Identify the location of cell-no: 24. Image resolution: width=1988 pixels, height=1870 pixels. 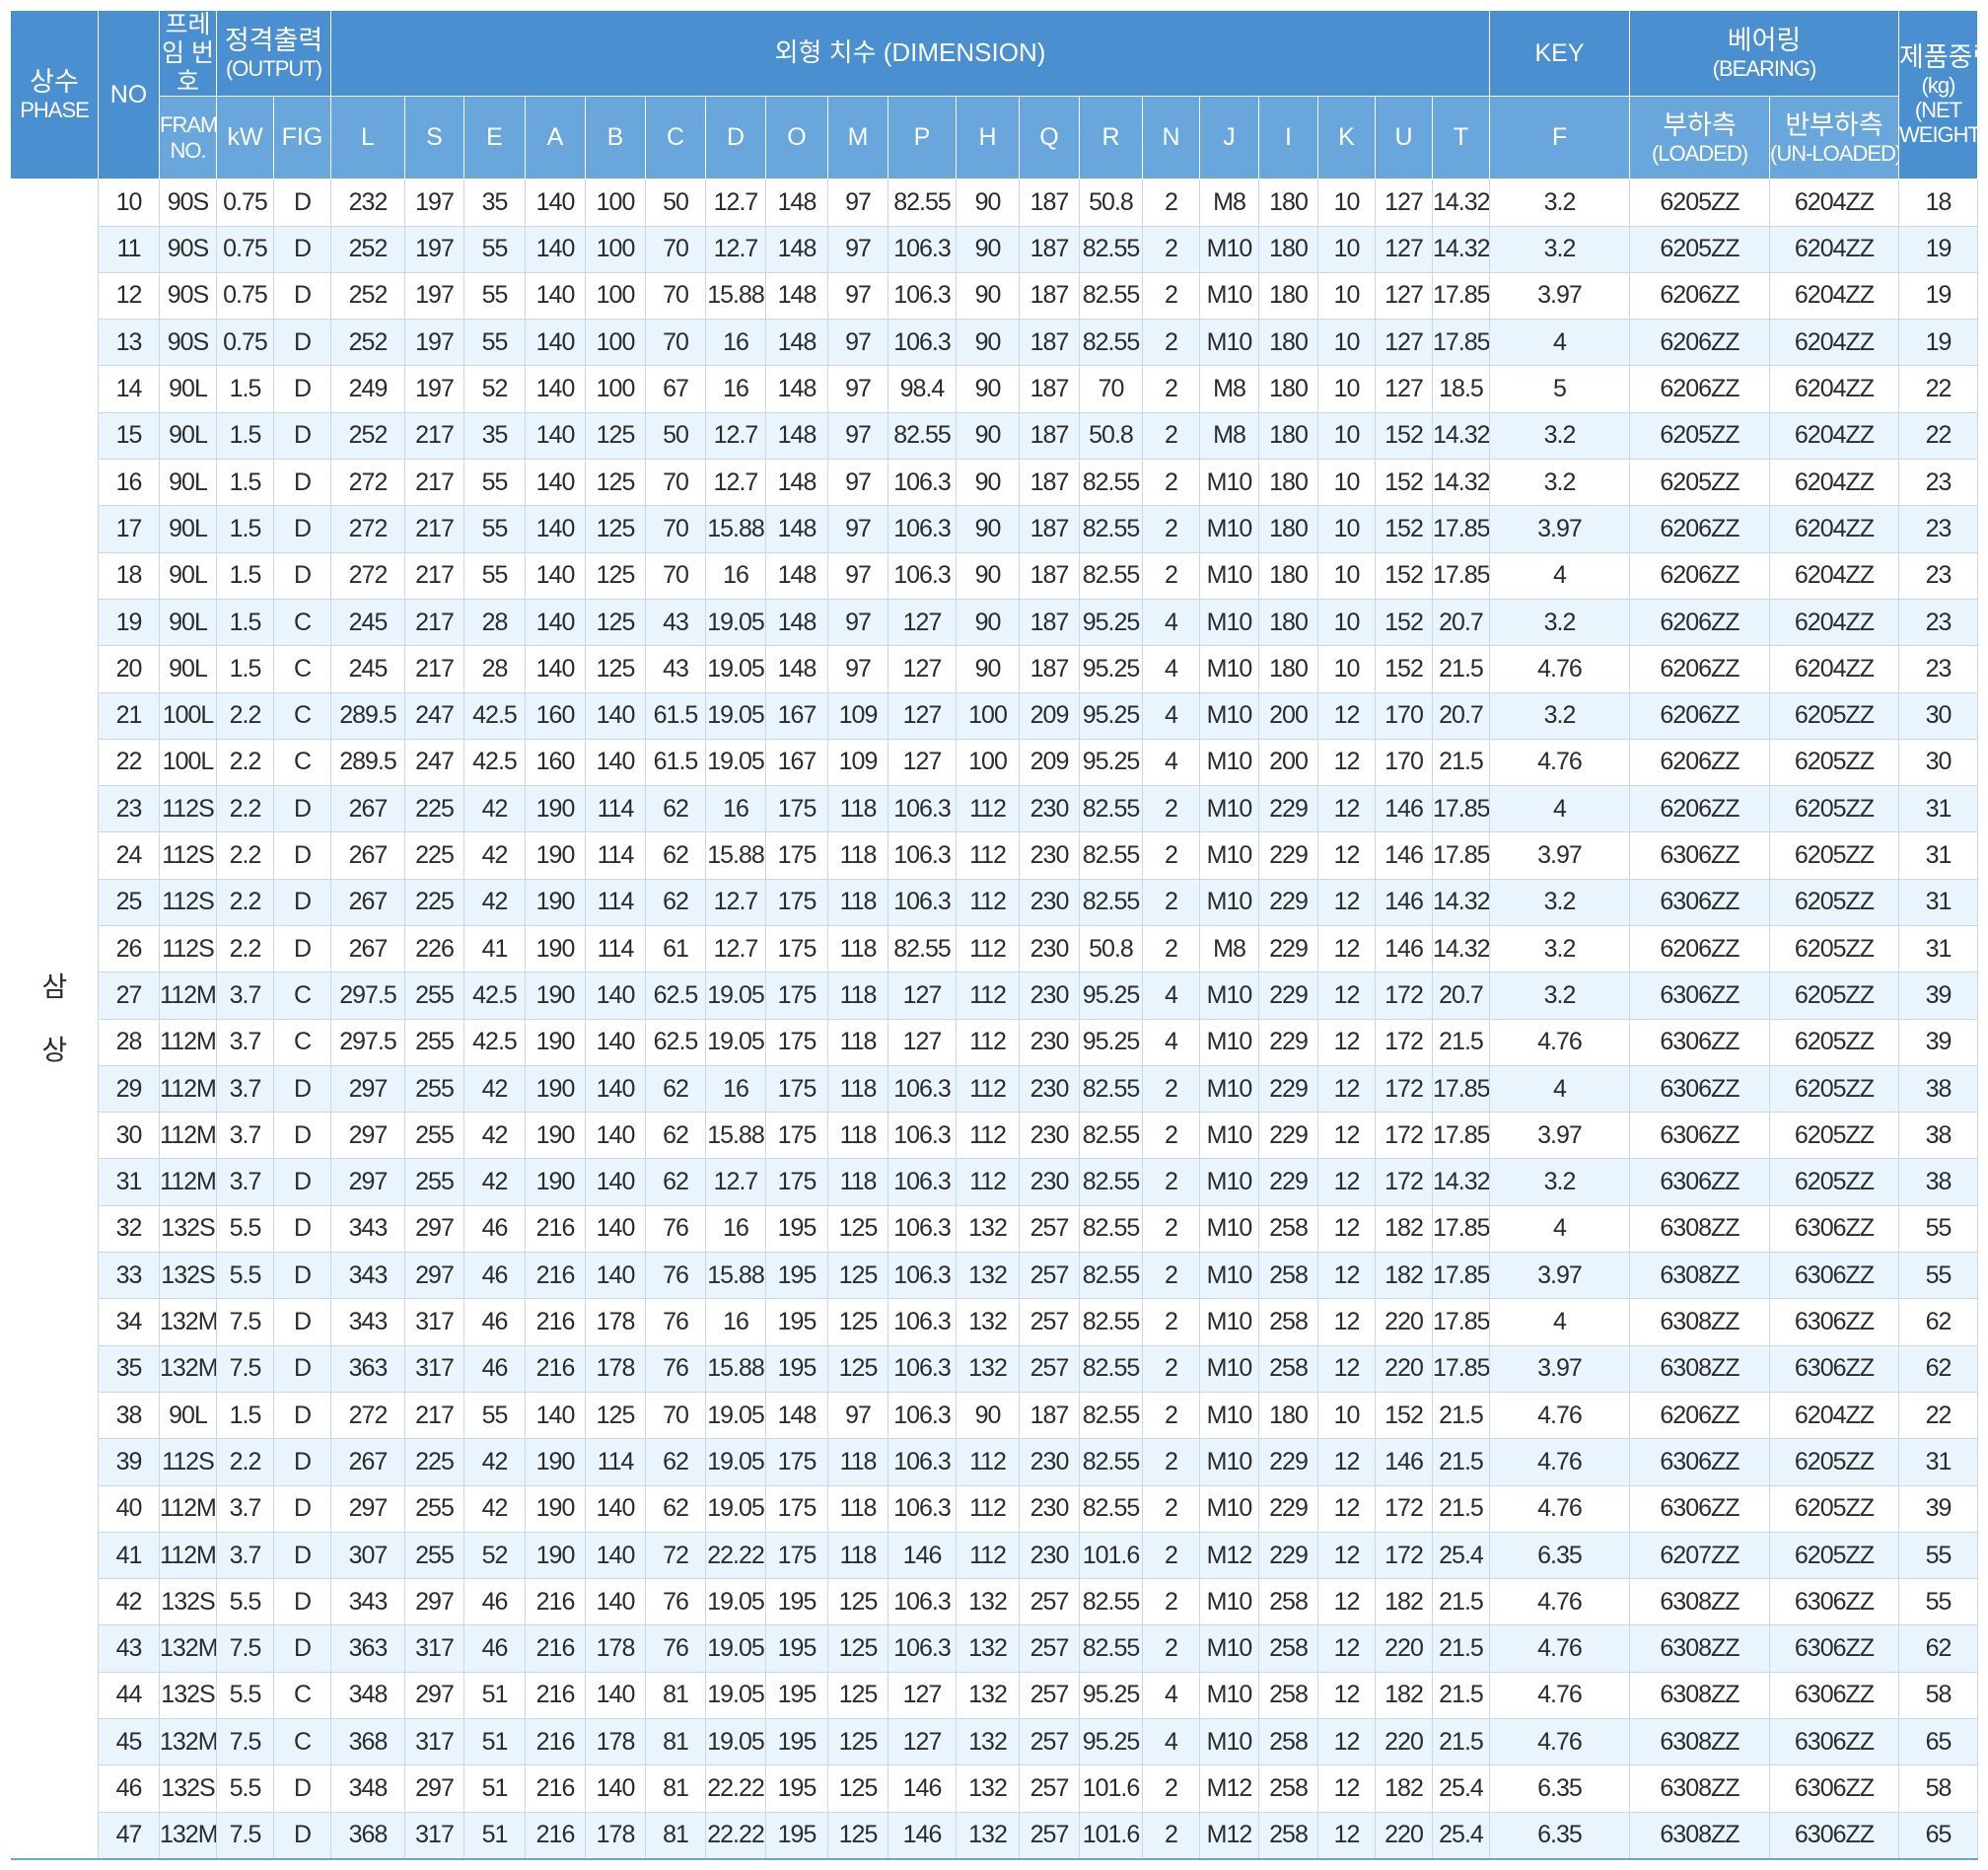
(129, 855).